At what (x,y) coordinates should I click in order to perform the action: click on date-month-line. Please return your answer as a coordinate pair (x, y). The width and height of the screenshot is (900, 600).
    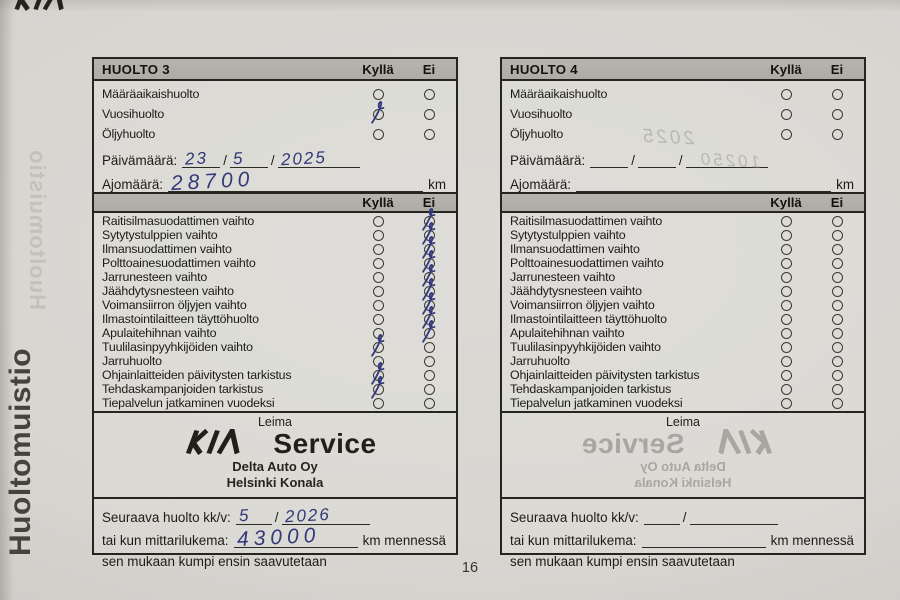
    Looking at the image, I should click on (656, 156).